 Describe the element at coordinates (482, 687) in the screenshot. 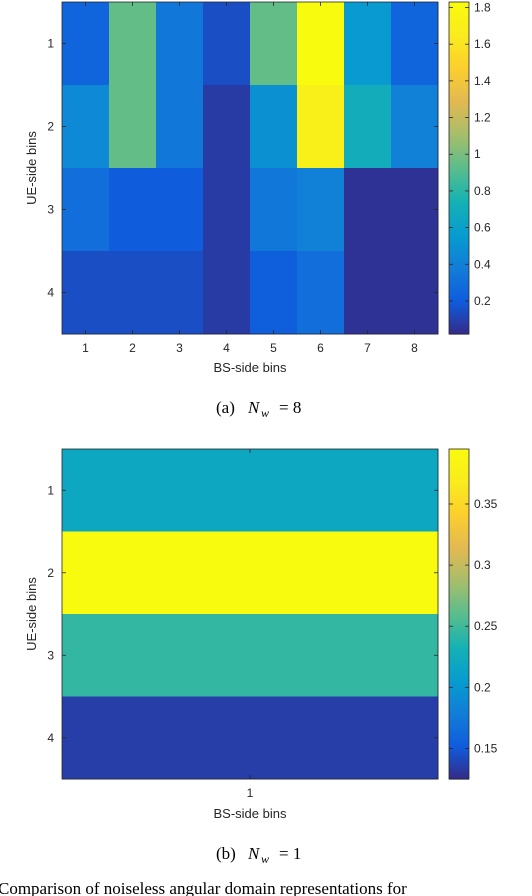

I see `colorbar-tick-label: 0.2` at that location.